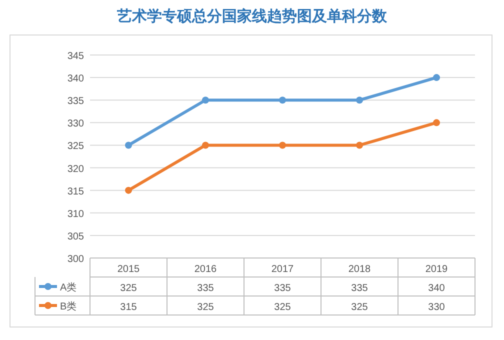  What do you see at coordinates (75, 236) in the screenshot?
I see `y-tick-label: 305` at bounding box center [75, 236].